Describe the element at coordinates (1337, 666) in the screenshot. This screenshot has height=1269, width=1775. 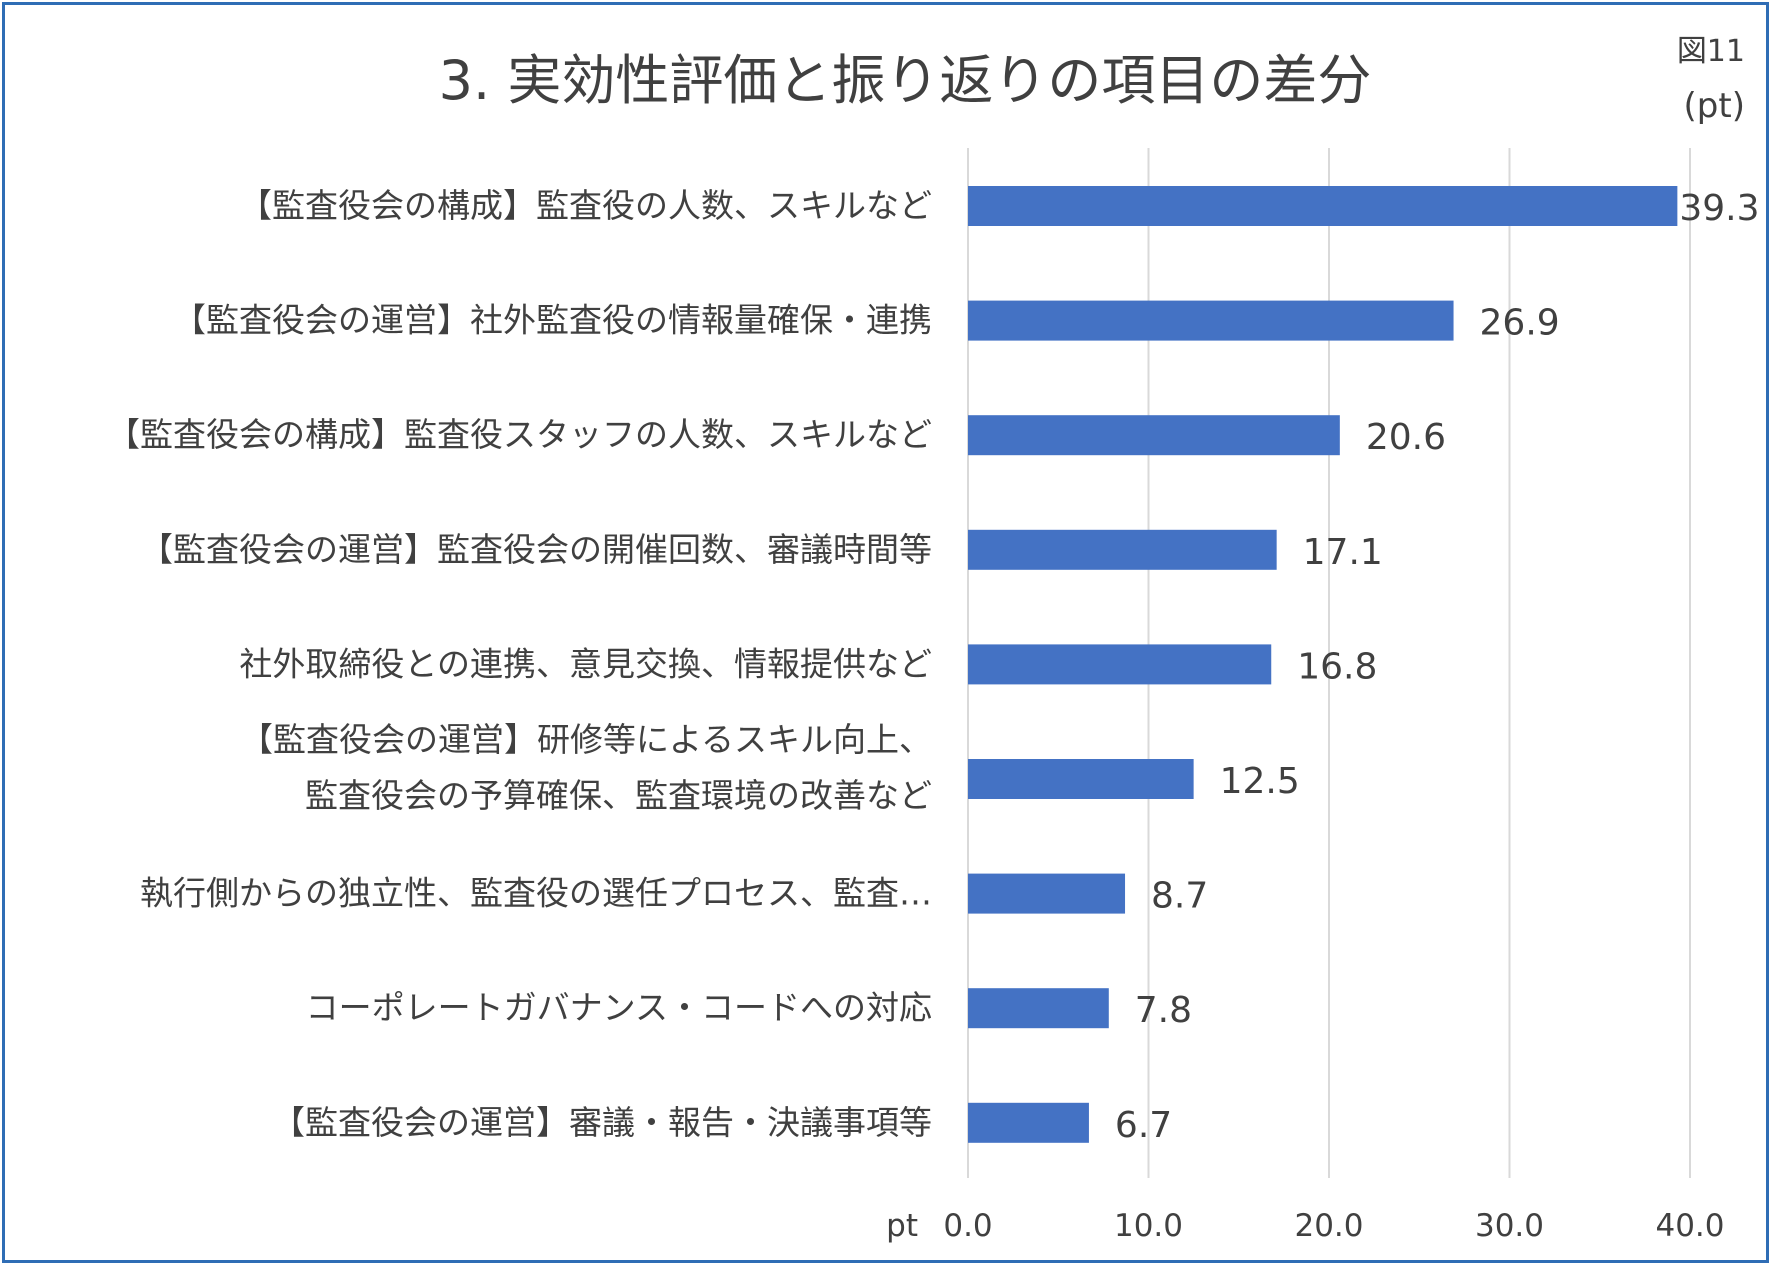
I see `value-label-4: 16.8` at that location.